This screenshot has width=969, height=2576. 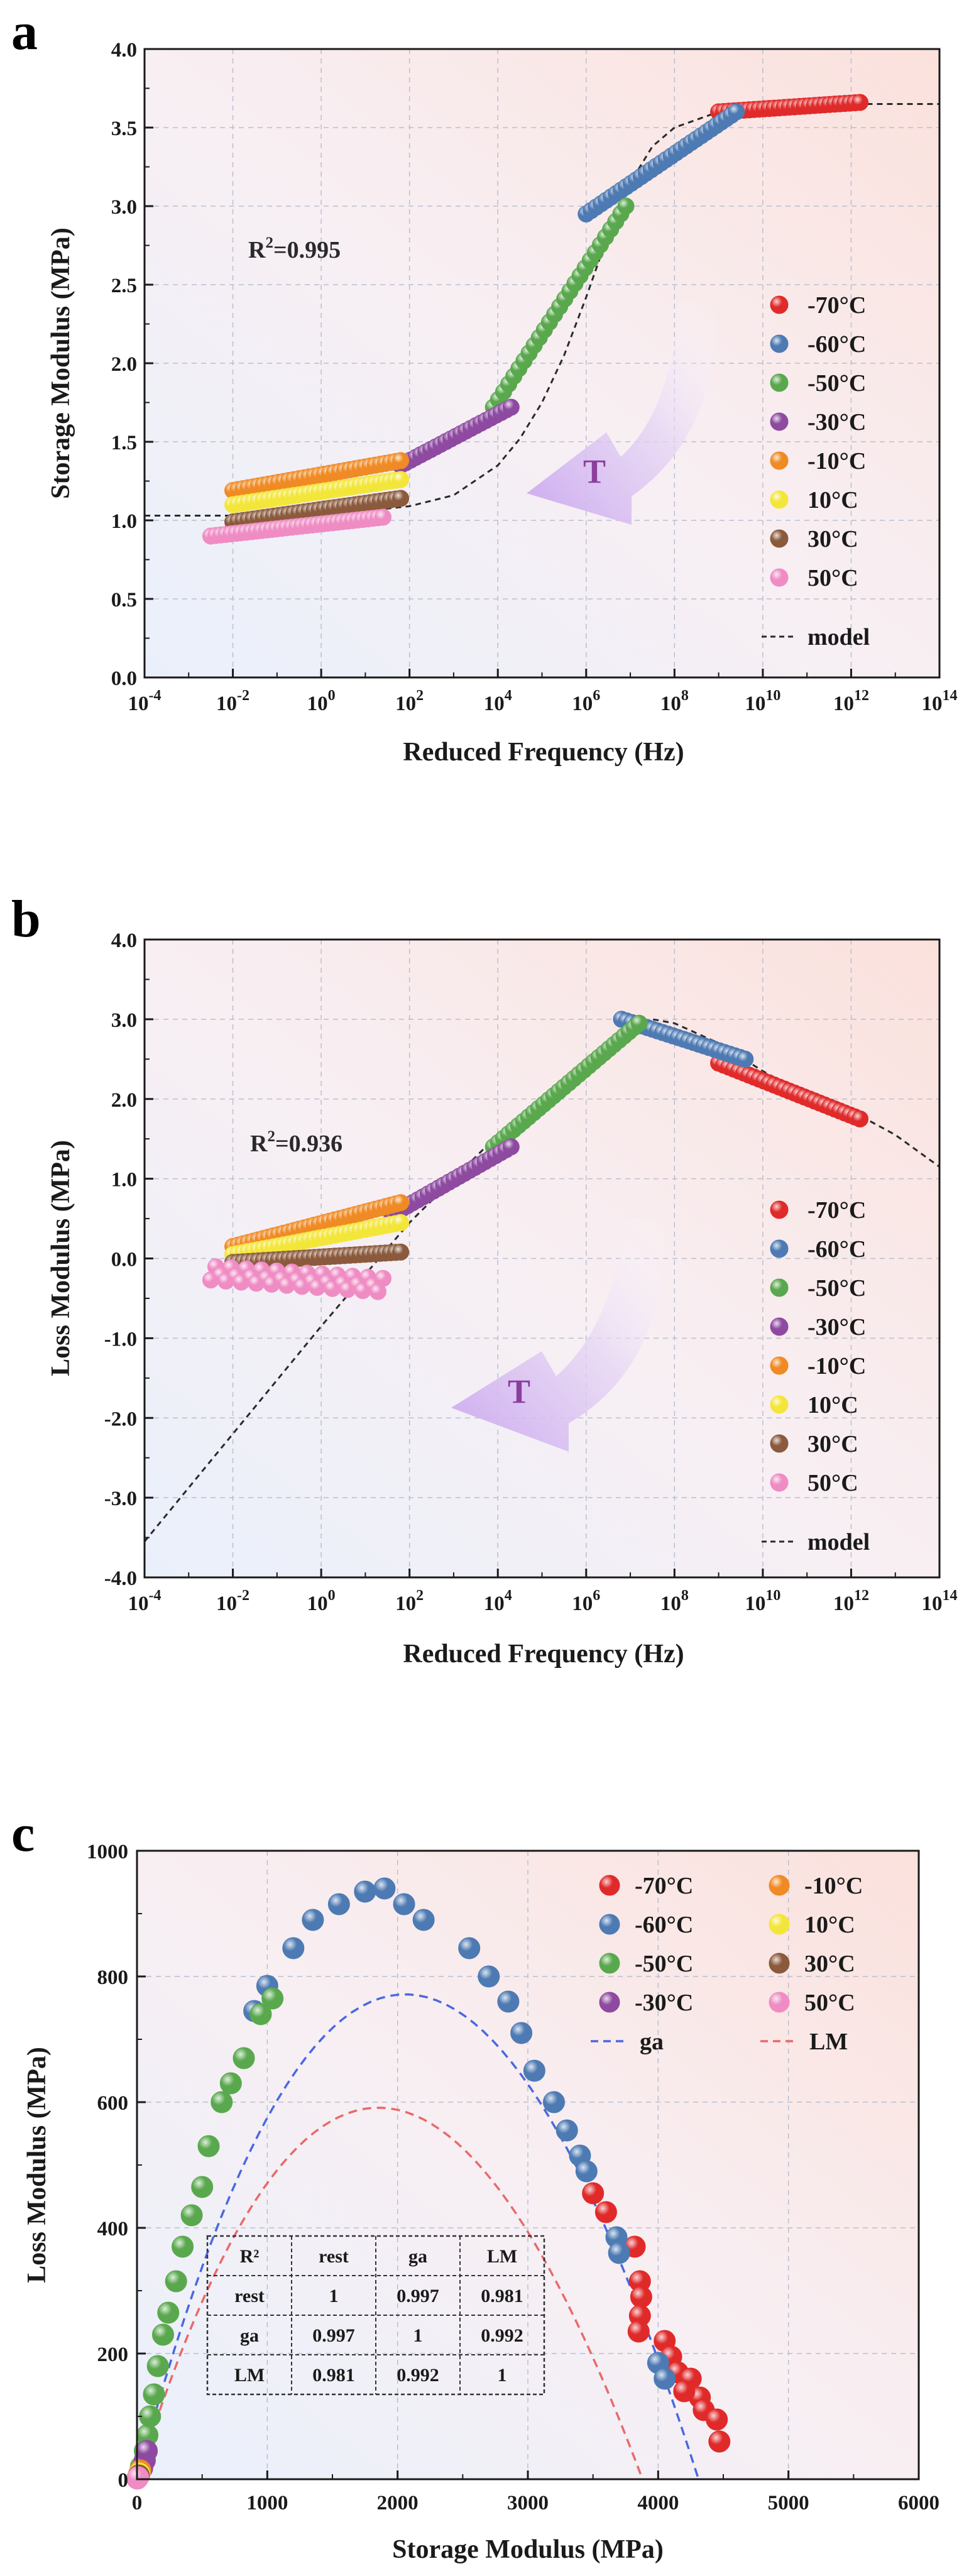 I want to click on y-tick-label: 600, so click(x=113, y=2103).